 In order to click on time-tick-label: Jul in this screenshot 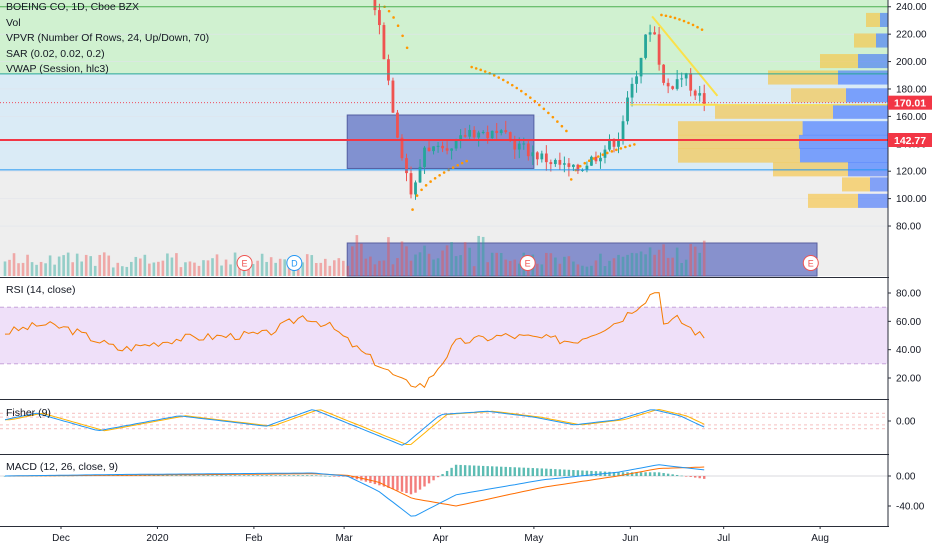, I will do `click(723, 538)`.